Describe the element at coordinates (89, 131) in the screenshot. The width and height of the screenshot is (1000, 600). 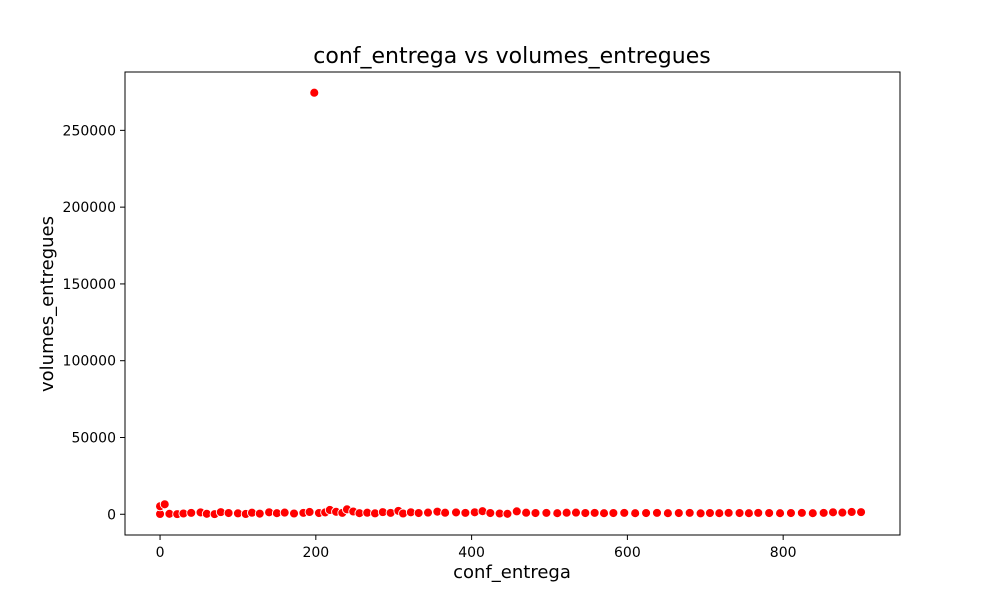
I see `y-tick-label: 250000` at that location.